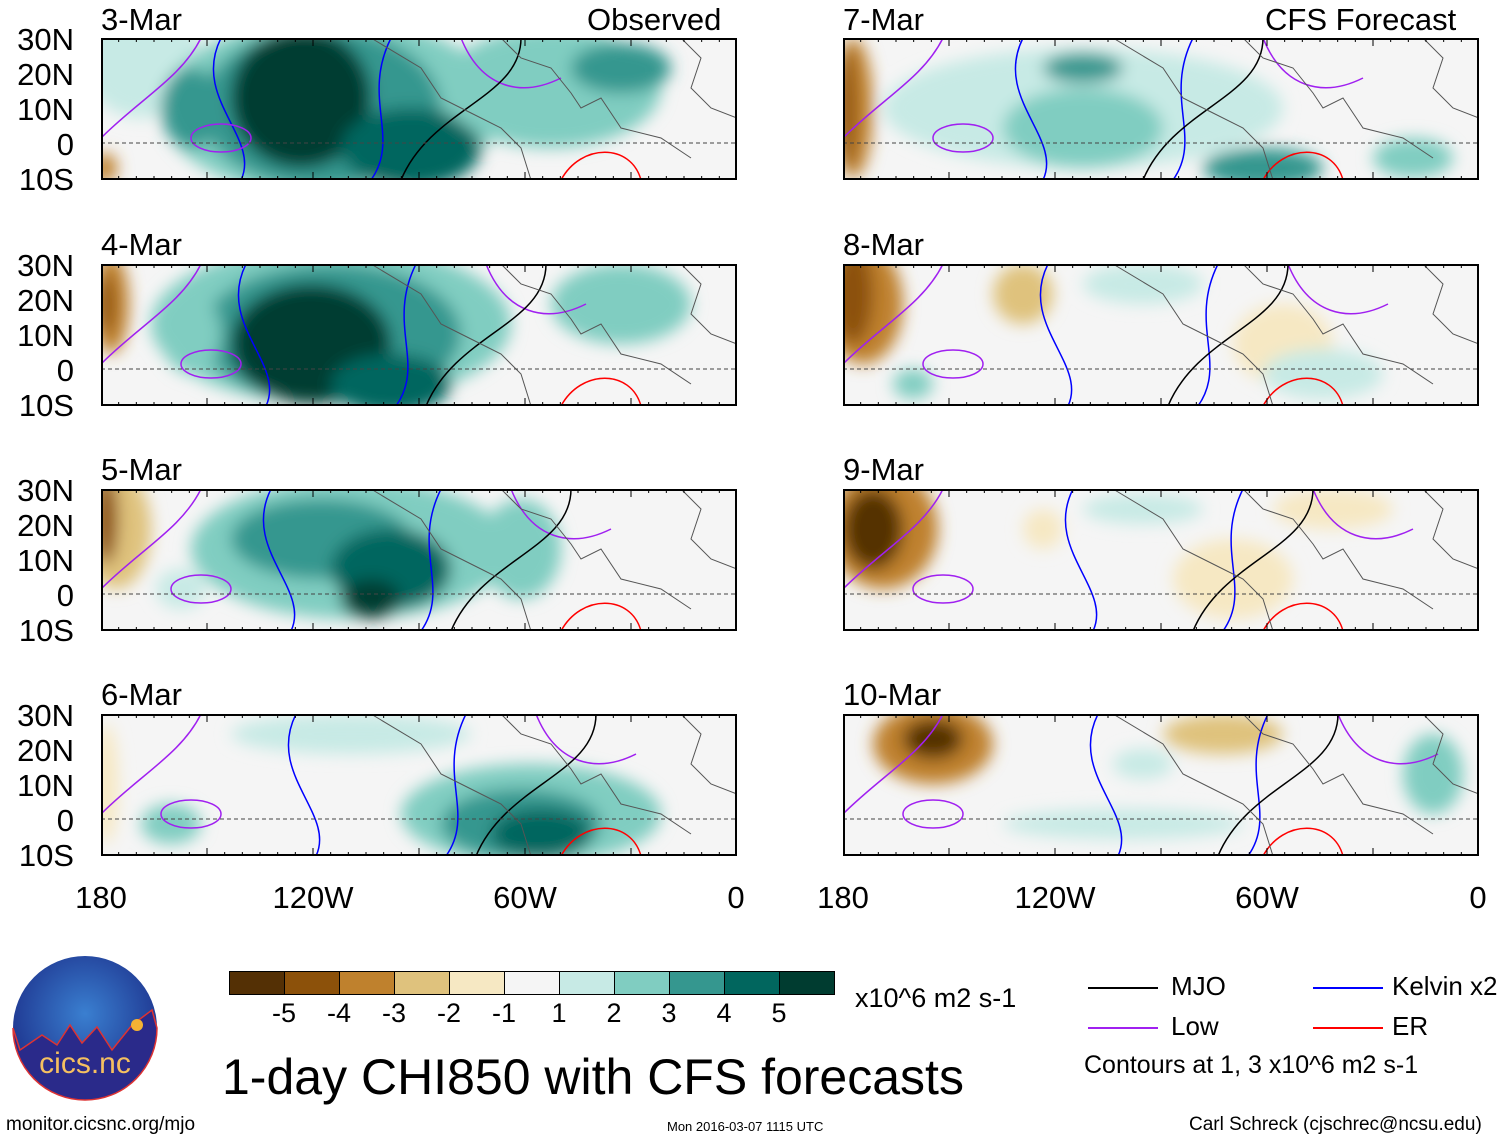  Describe the element at coordinates (669, 1013) in the screenshot. I see `colorbar-tick-label: 3` at that location.